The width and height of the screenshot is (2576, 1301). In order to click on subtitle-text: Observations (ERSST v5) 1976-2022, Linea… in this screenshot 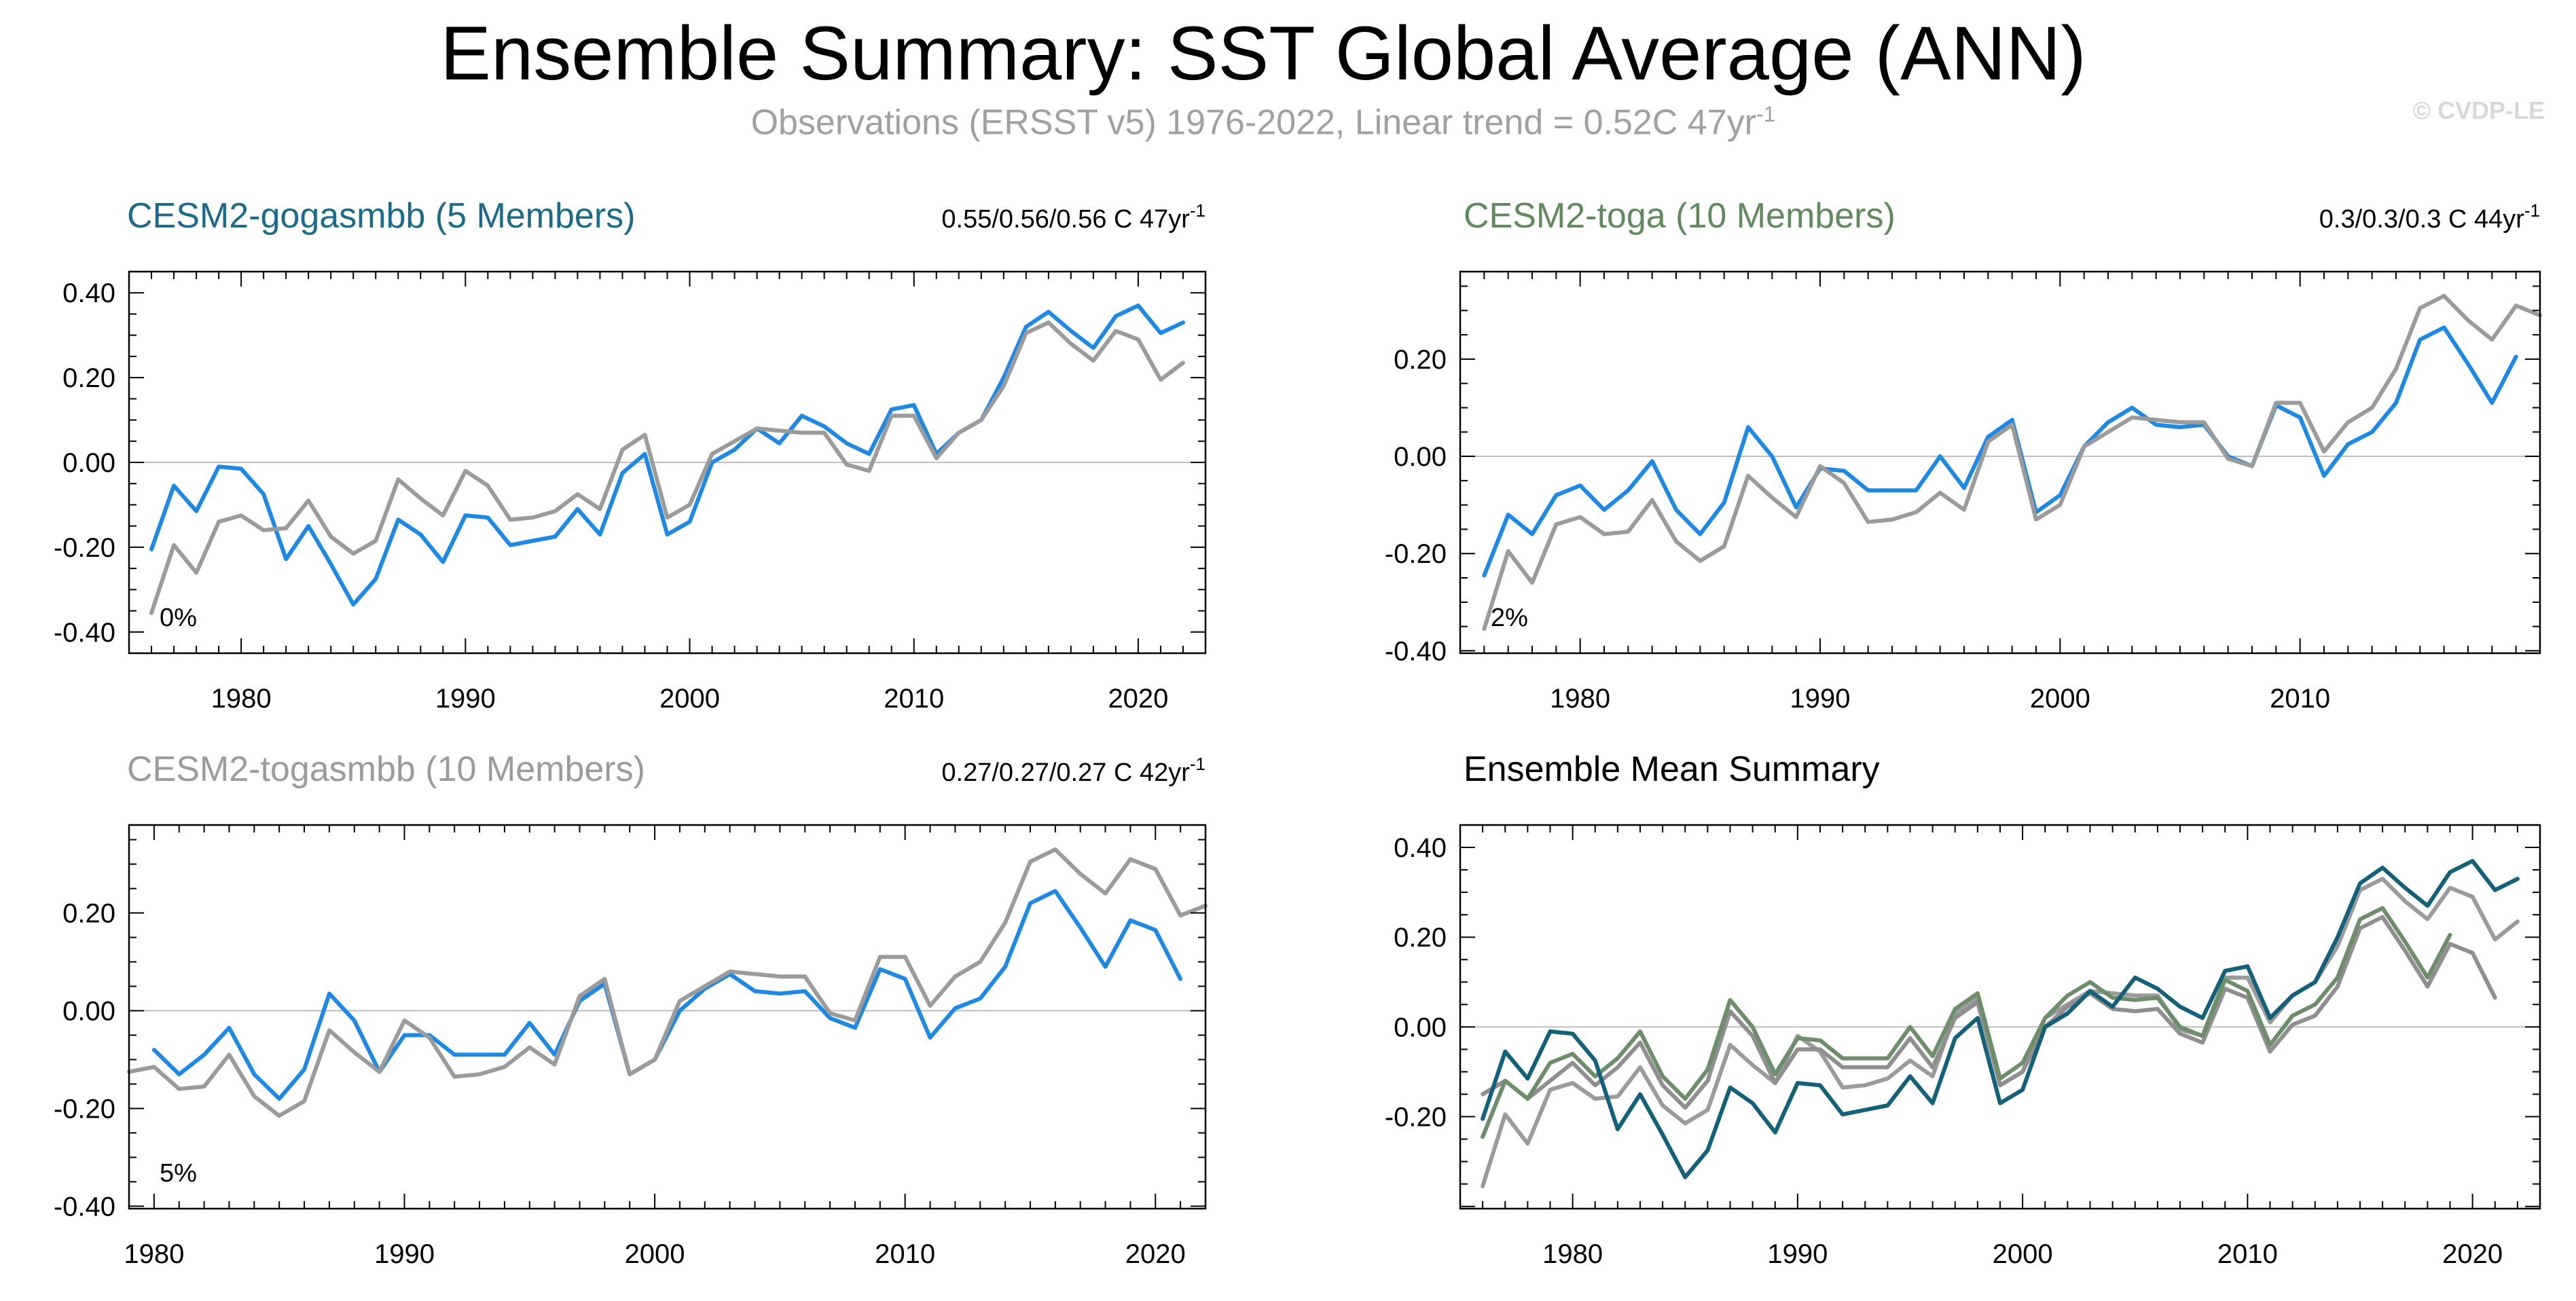, I will do `click(1253, 123)`.